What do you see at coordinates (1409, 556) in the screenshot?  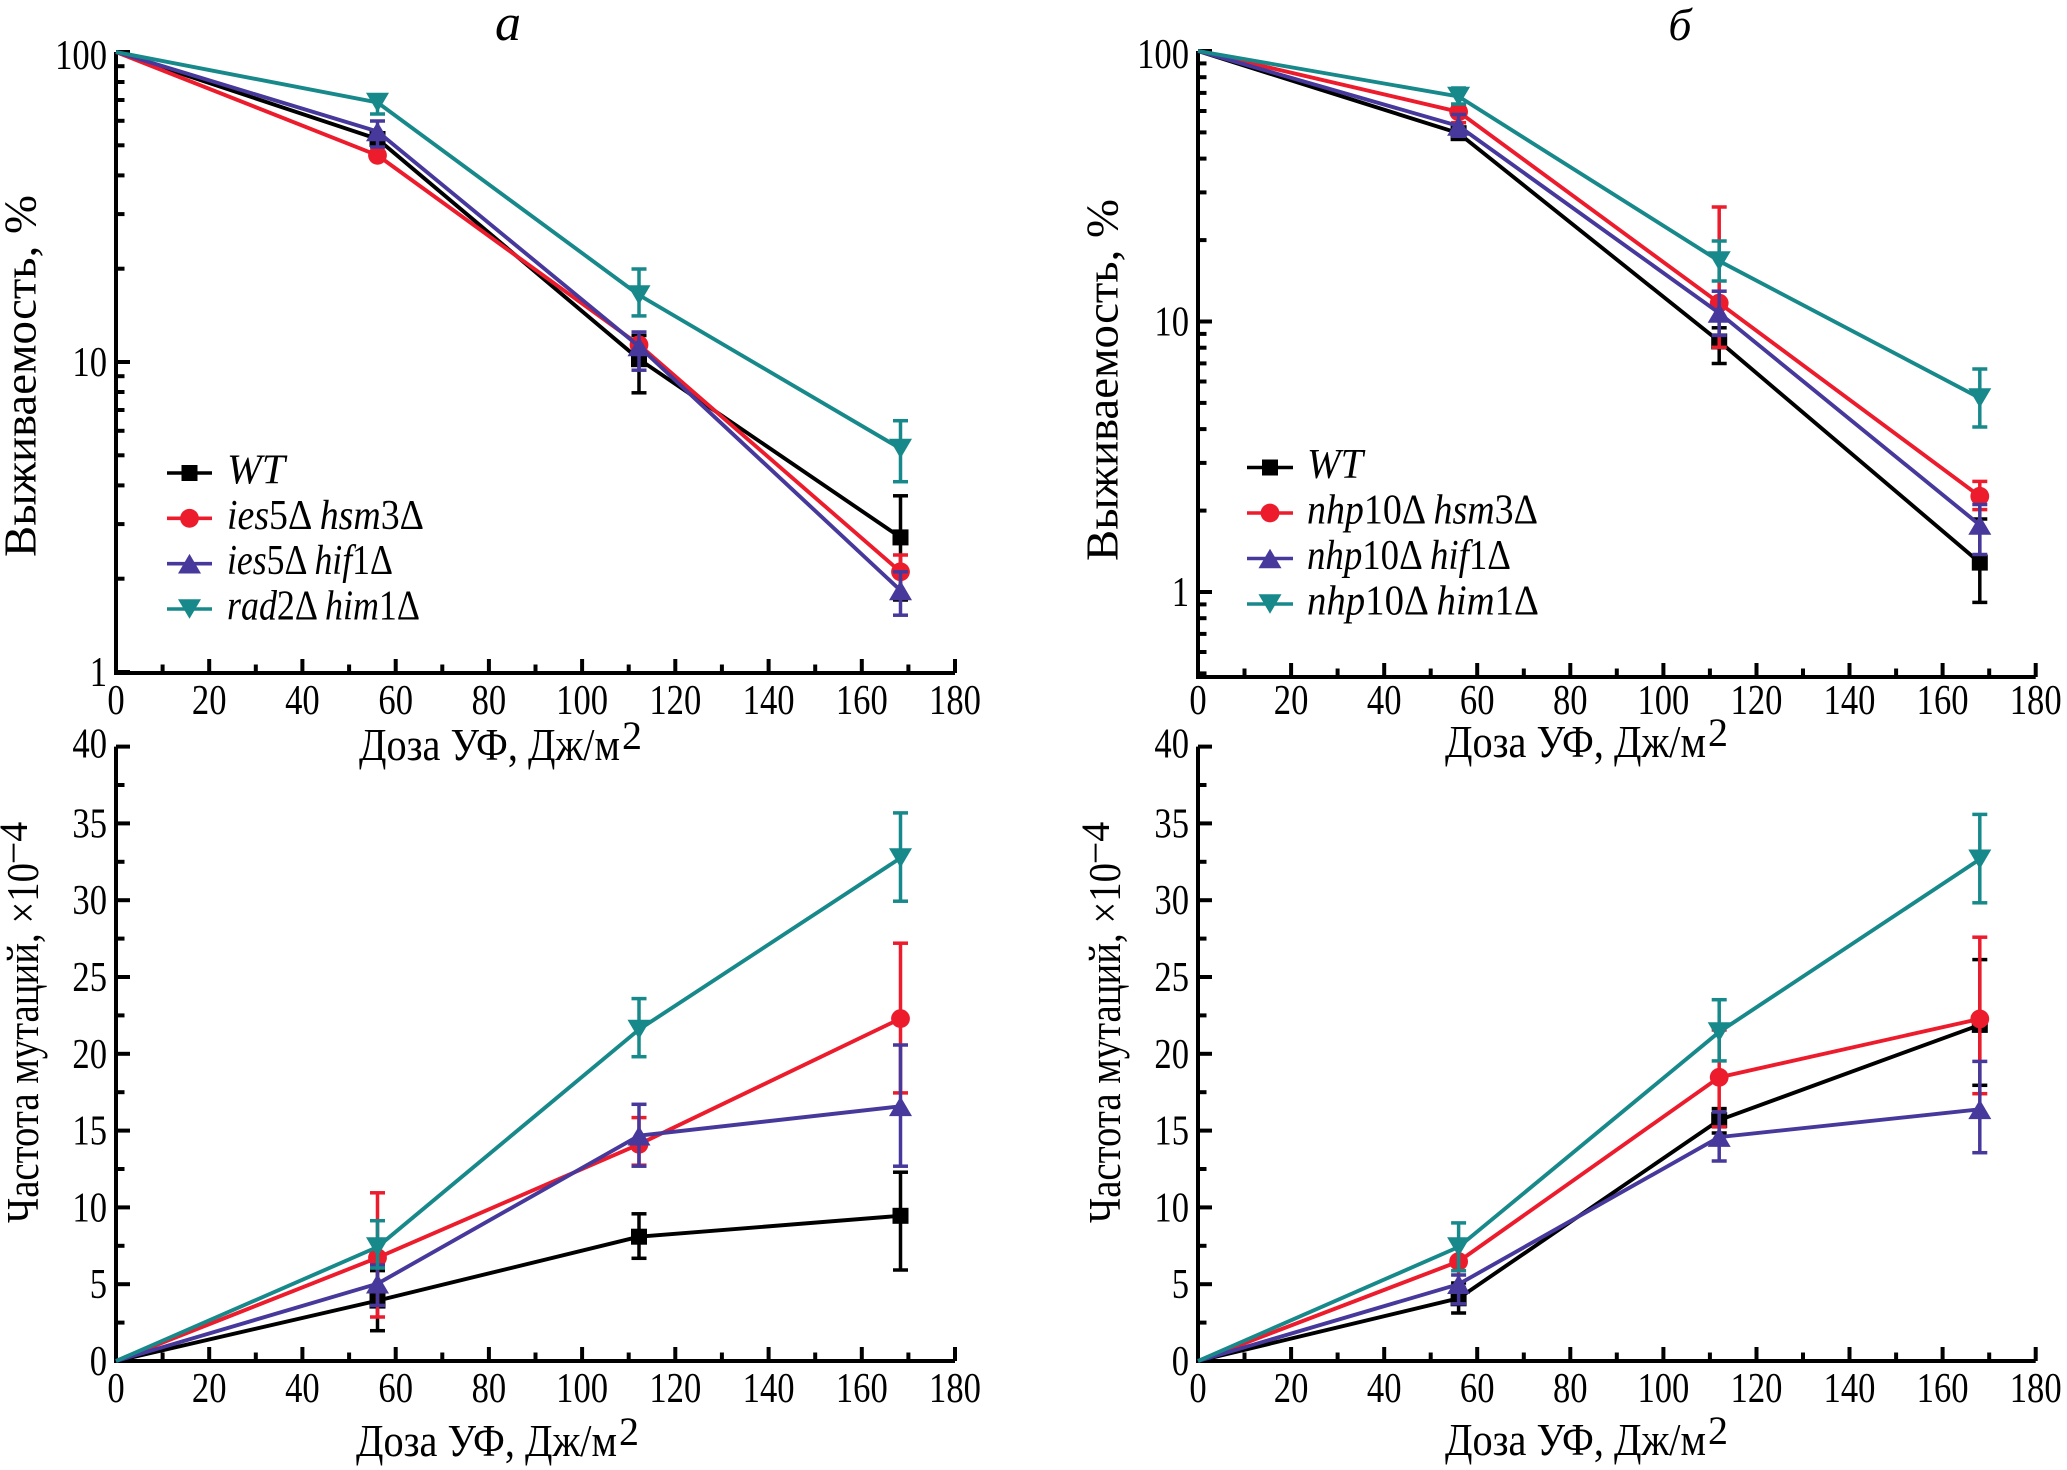 I see `svg-text: nhp10Δ hif1Δ` at bounding box center [1409, 556].